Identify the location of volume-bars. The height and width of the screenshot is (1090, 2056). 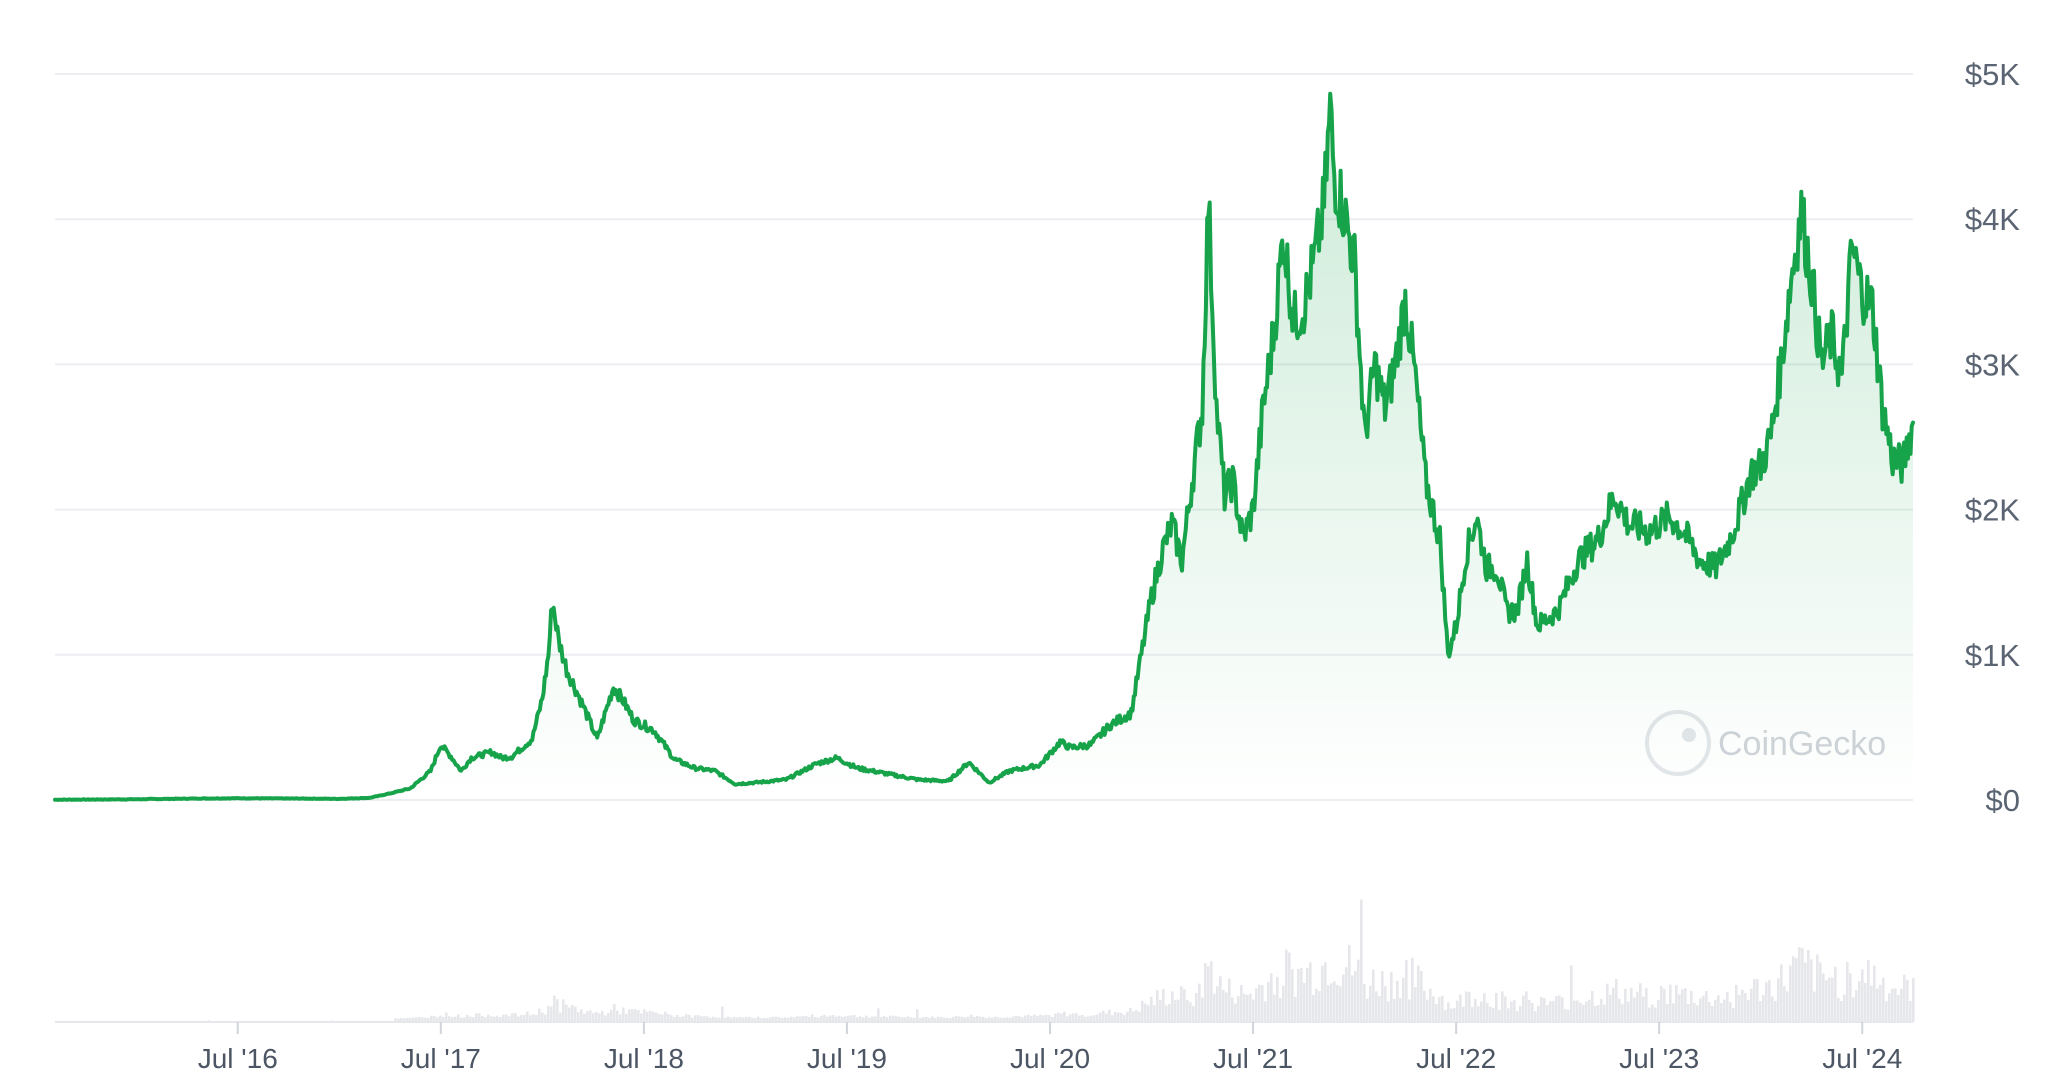
(985, 961).